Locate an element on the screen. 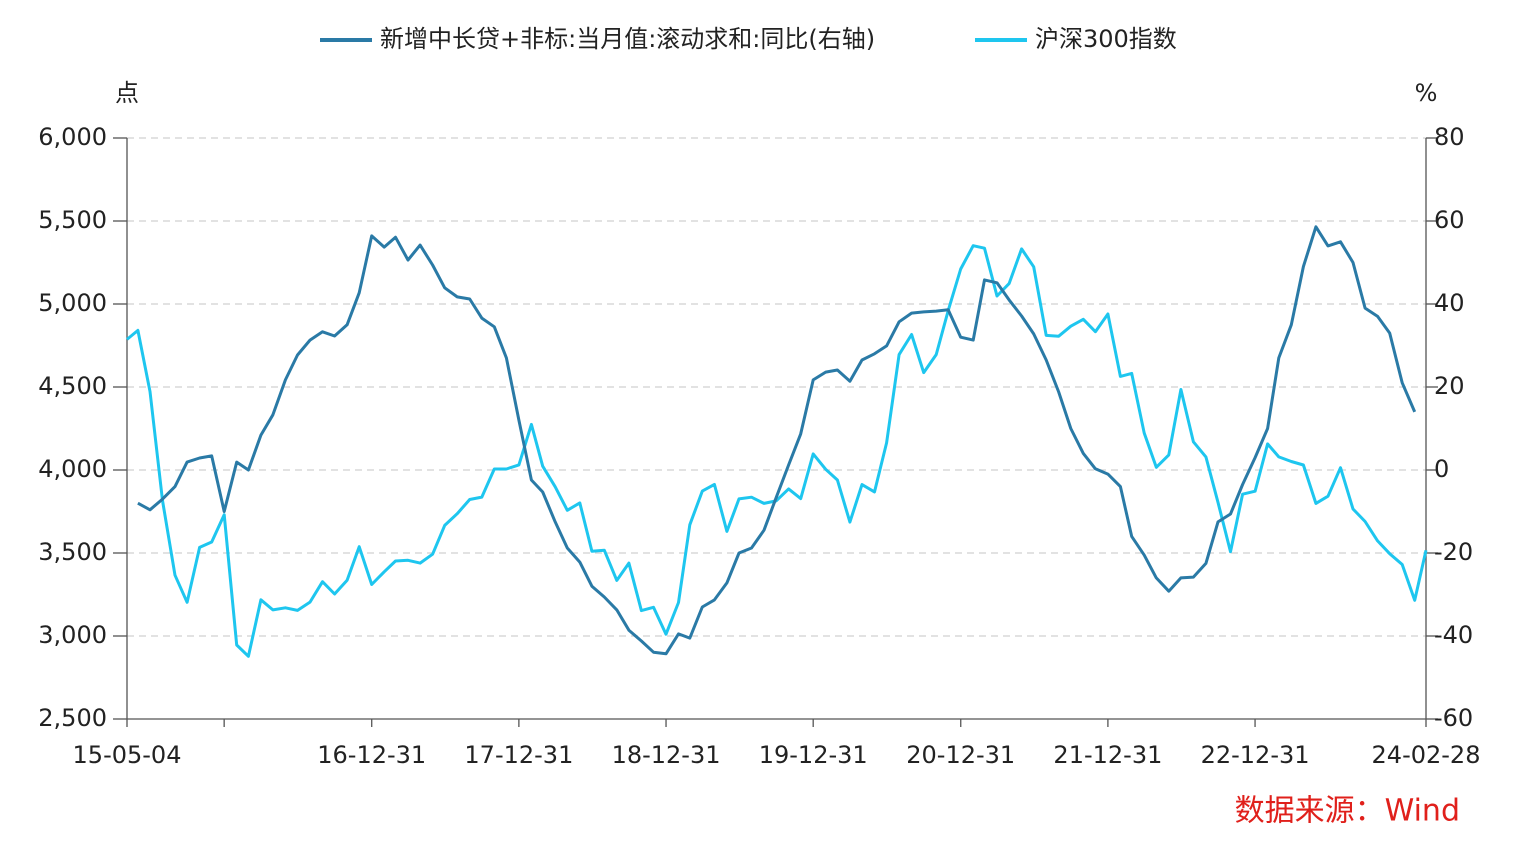 The image size is (1519, 856). y-tick-label: 6,000 is located at coordinates (72, 137).